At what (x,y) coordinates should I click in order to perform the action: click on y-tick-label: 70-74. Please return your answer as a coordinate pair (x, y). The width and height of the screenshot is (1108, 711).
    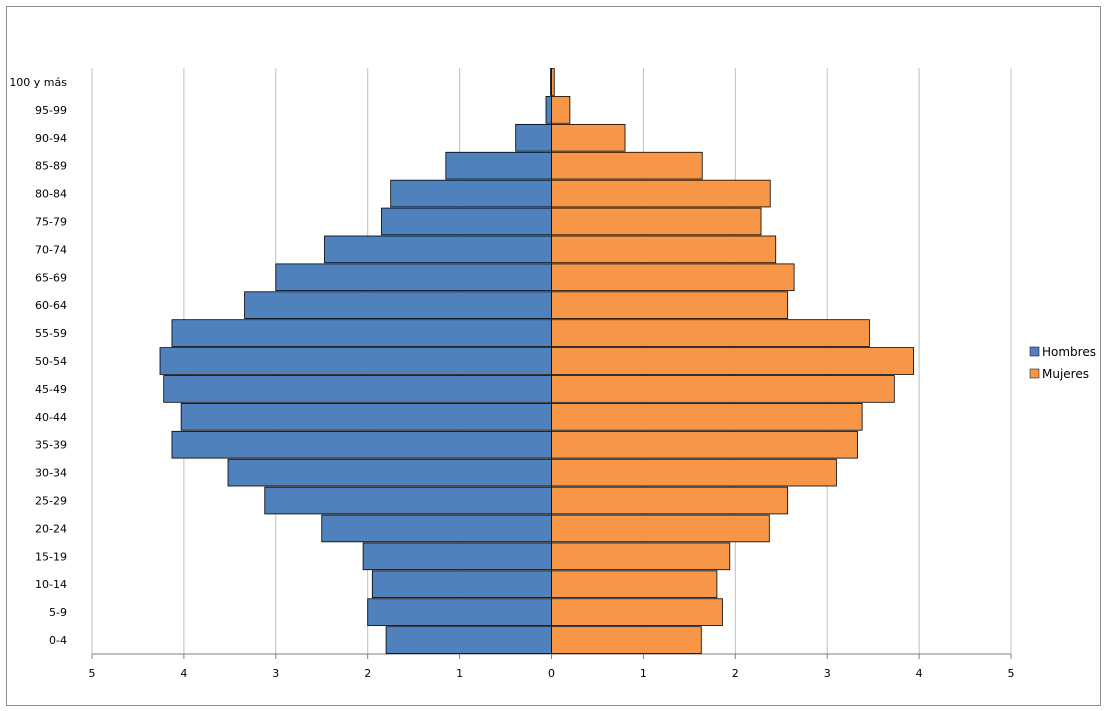
    Looking at the image, I should click on (51, 249).